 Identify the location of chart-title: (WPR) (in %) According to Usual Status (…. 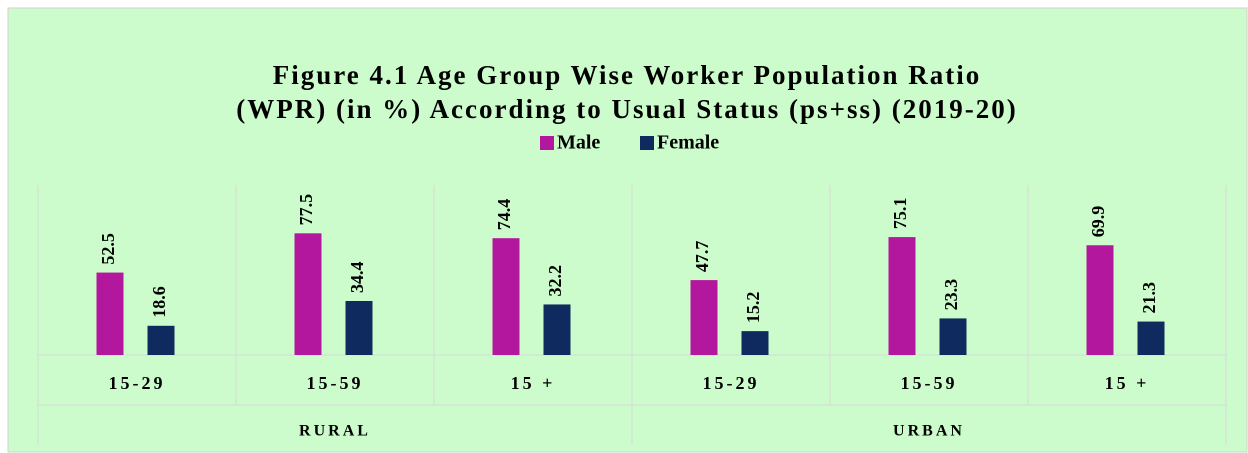
(626, 109).